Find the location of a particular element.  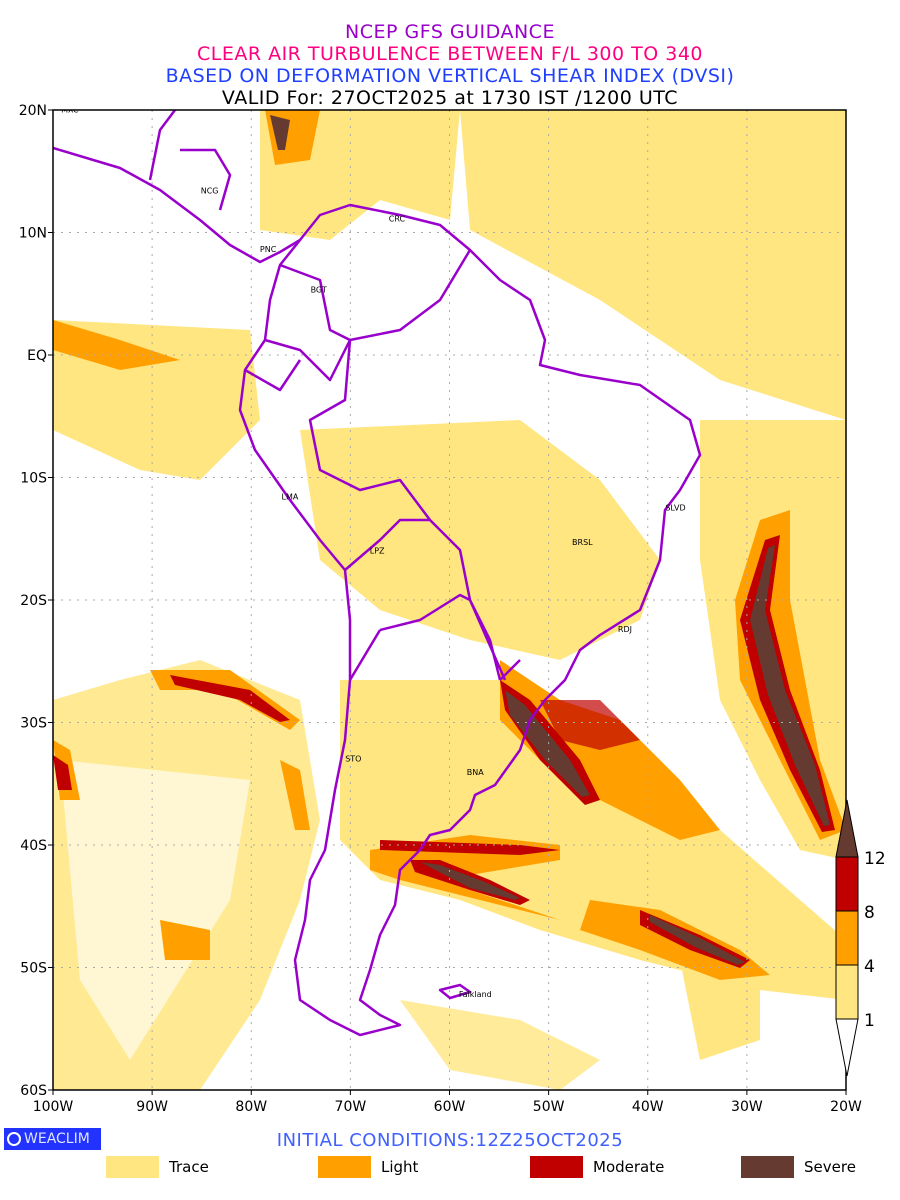

y-tick-label: 60S is located at coordinates (33, 1091).